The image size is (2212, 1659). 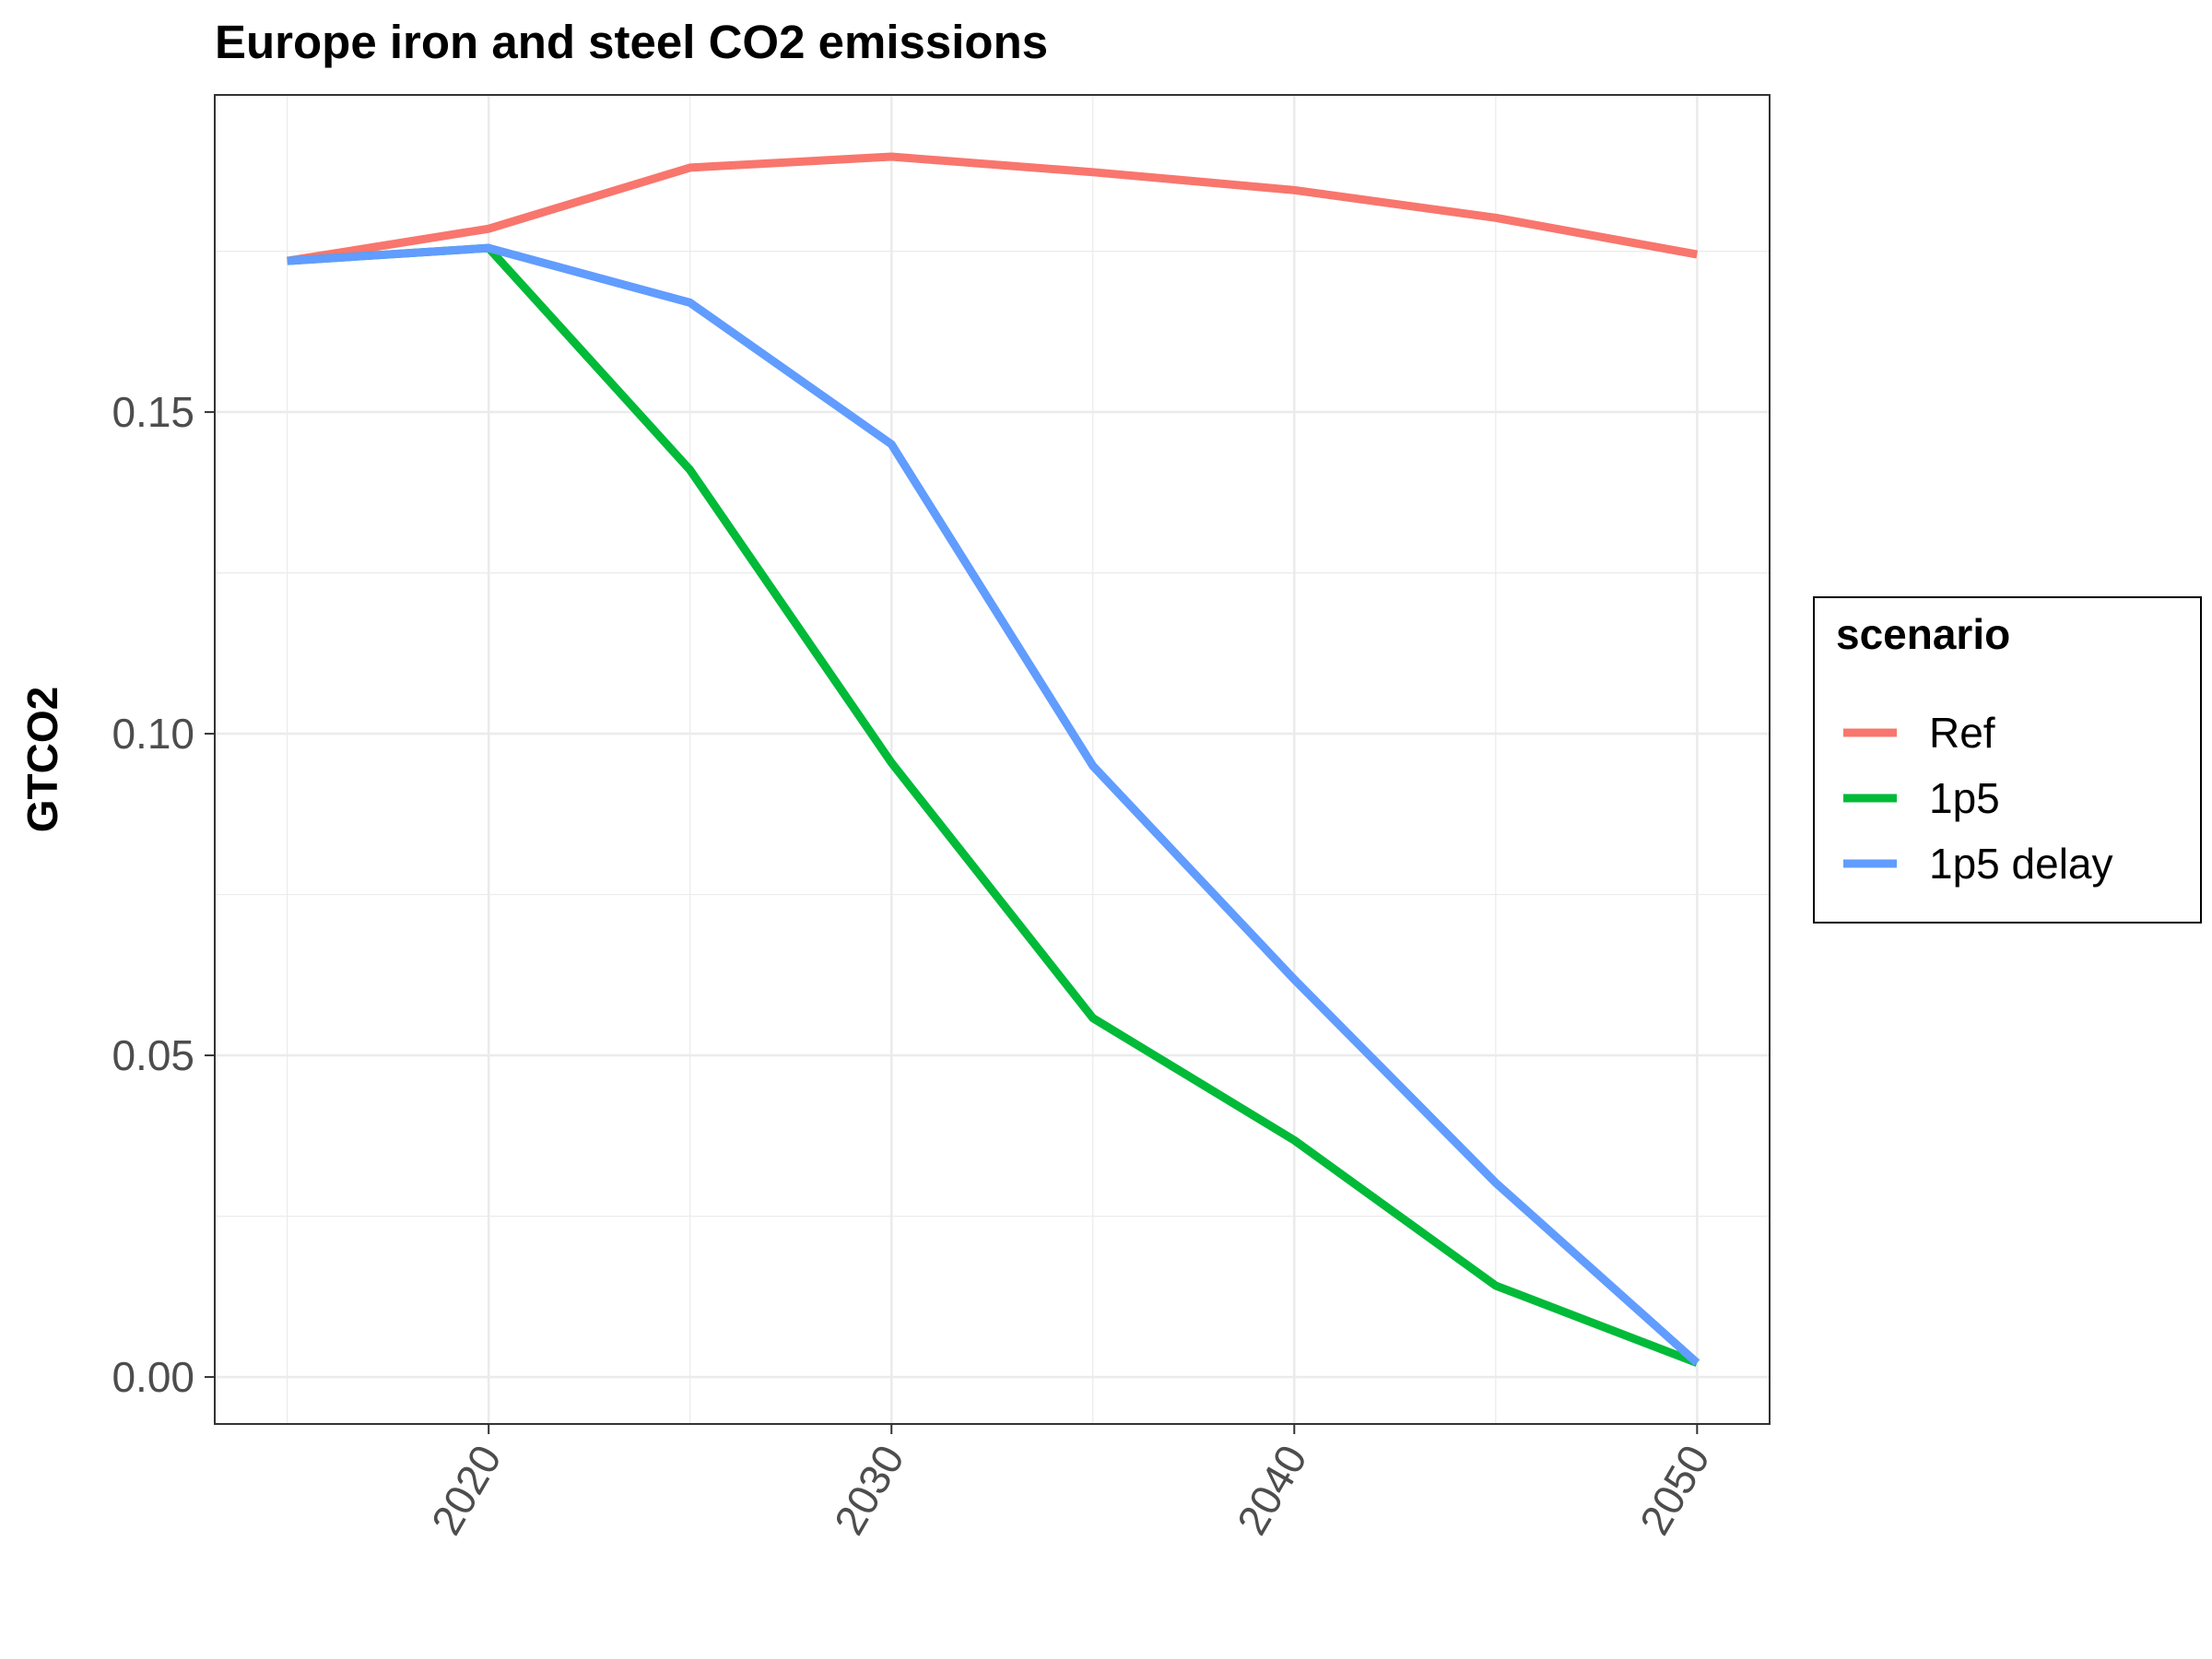 I want to click on chart-title: Europe iron and steel CO2 emissions, so click(x=631, y=42).